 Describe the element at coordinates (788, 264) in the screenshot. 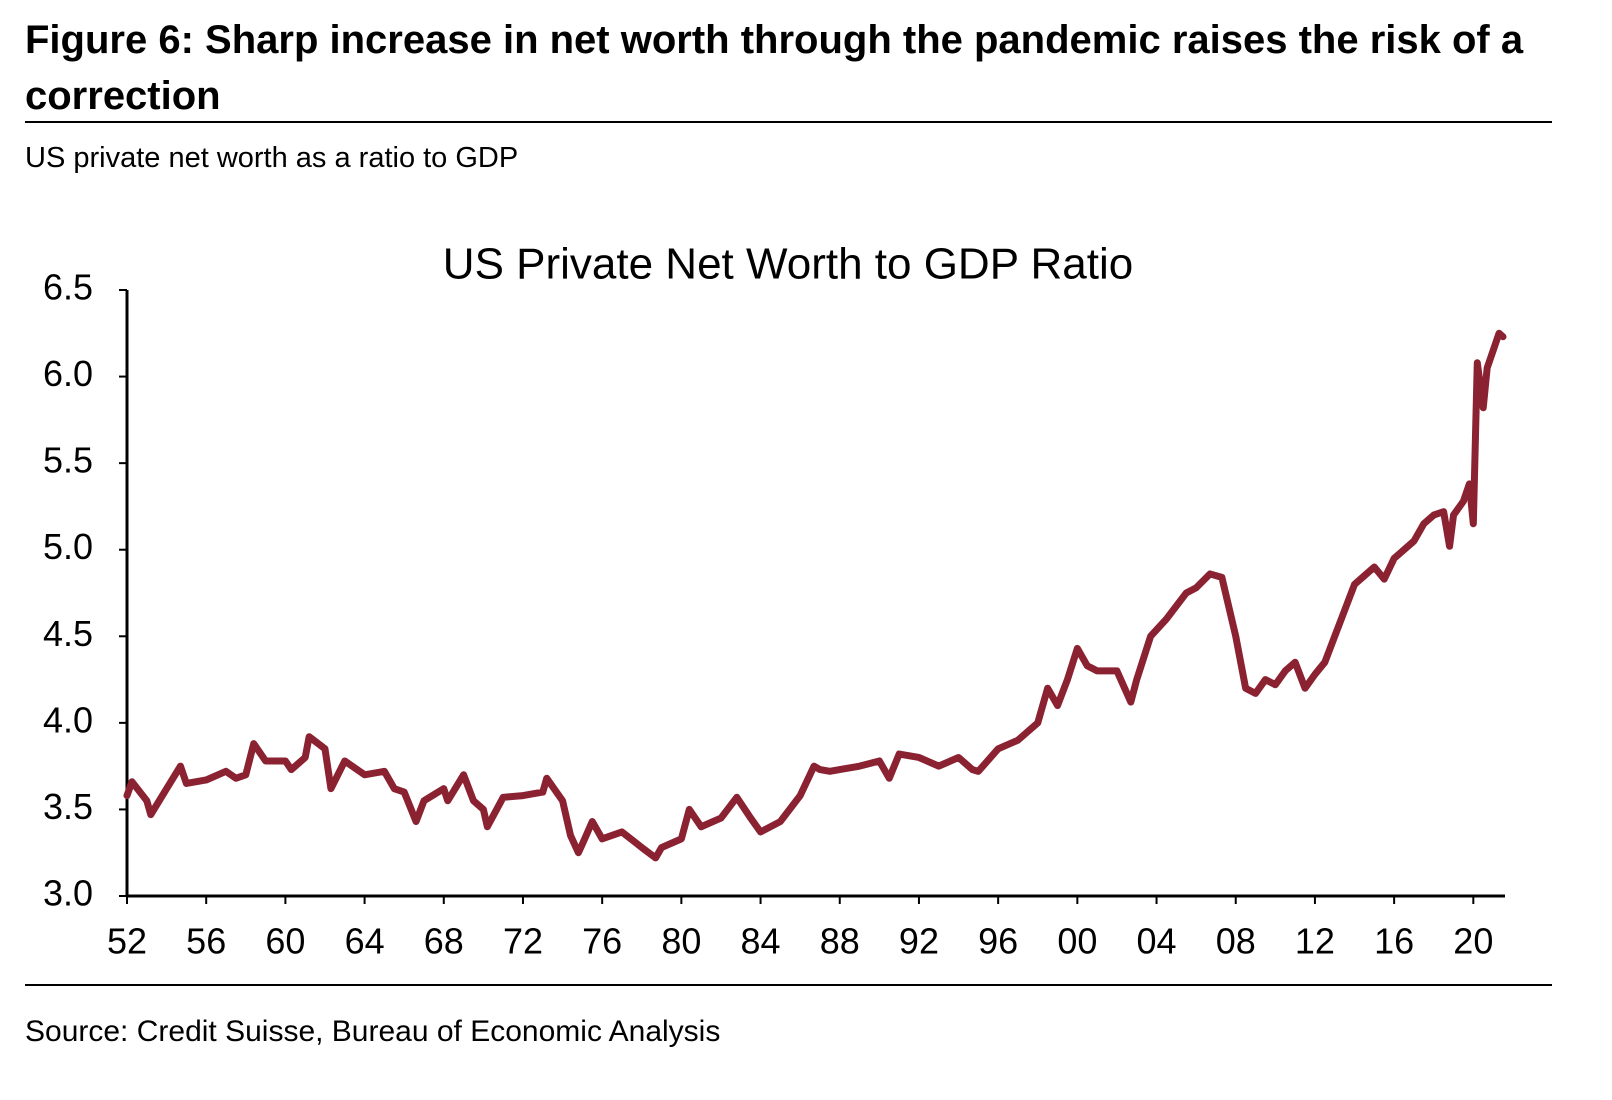

I see `chart-title: US Private Net Worth to GDP Ratio` at that location.